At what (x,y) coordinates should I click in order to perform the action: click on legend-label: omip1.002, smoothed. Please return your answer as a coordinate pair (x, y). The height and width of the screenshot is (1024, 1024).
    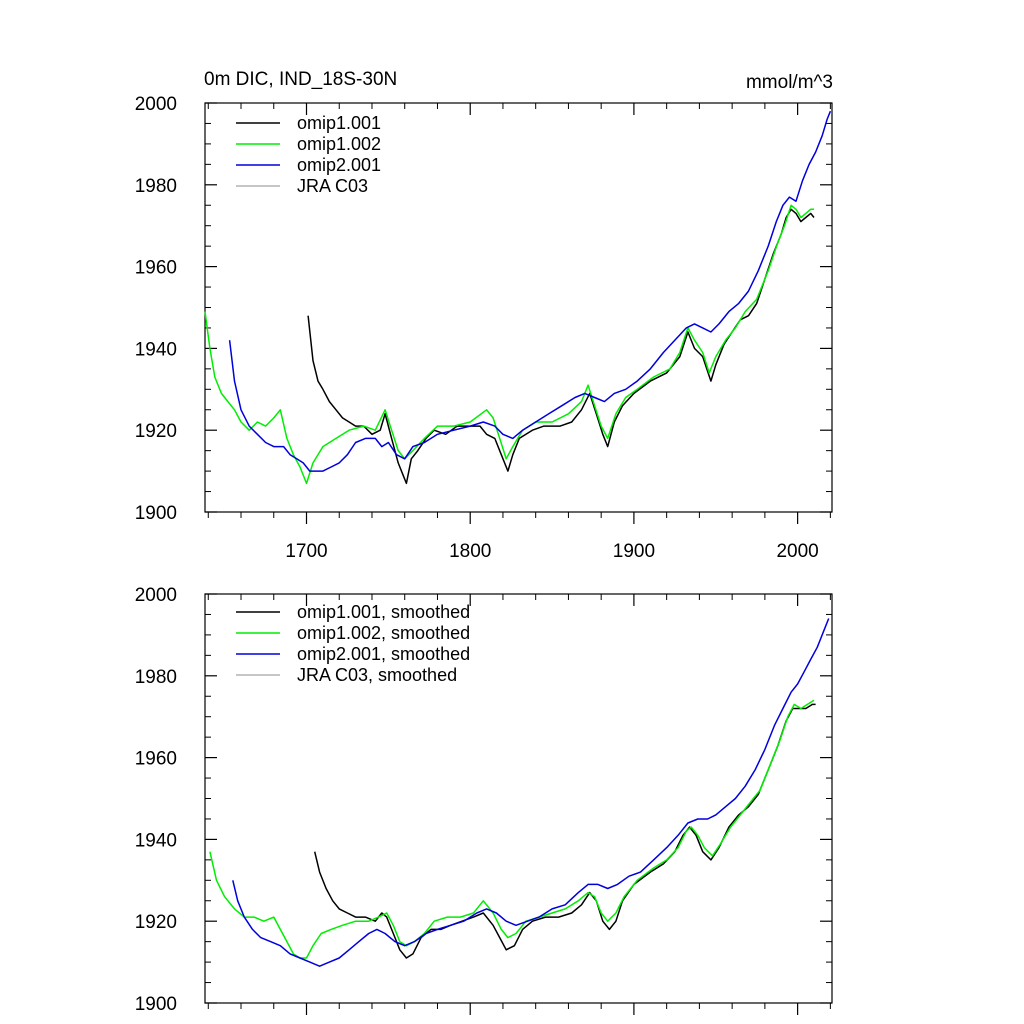
    Looking at the image, I should click on (383, 633).